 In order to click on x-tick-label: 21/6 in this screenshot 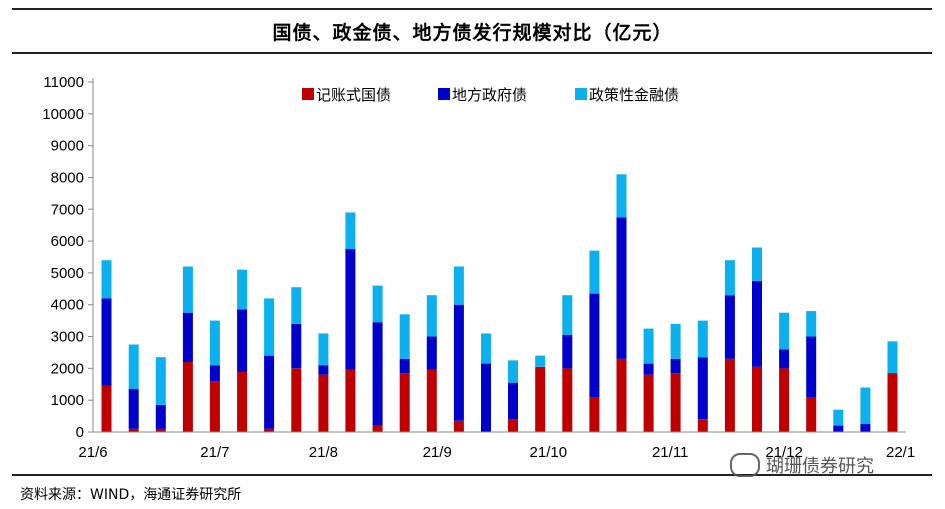, I will do `click(92, 452)`.